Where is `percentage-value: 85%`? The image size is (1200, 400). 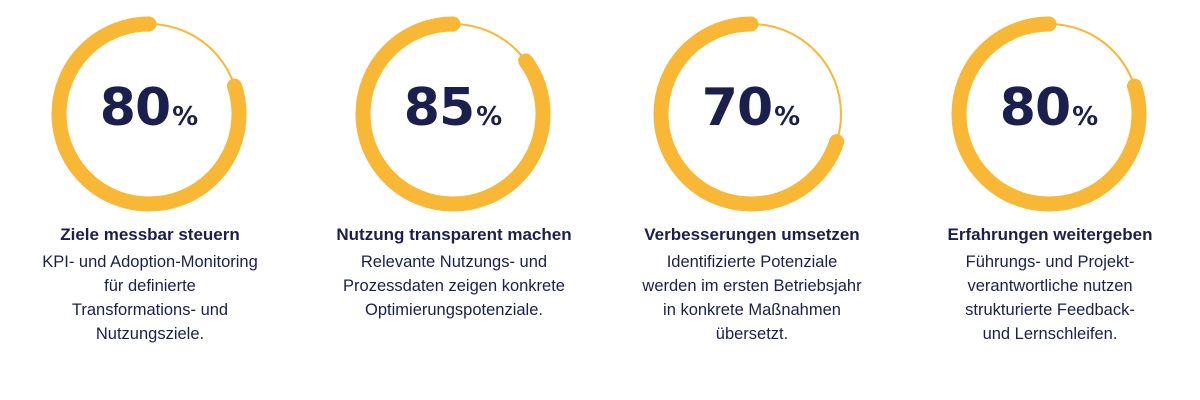 percentage-value: 85% is located at coordinates (453, 108).